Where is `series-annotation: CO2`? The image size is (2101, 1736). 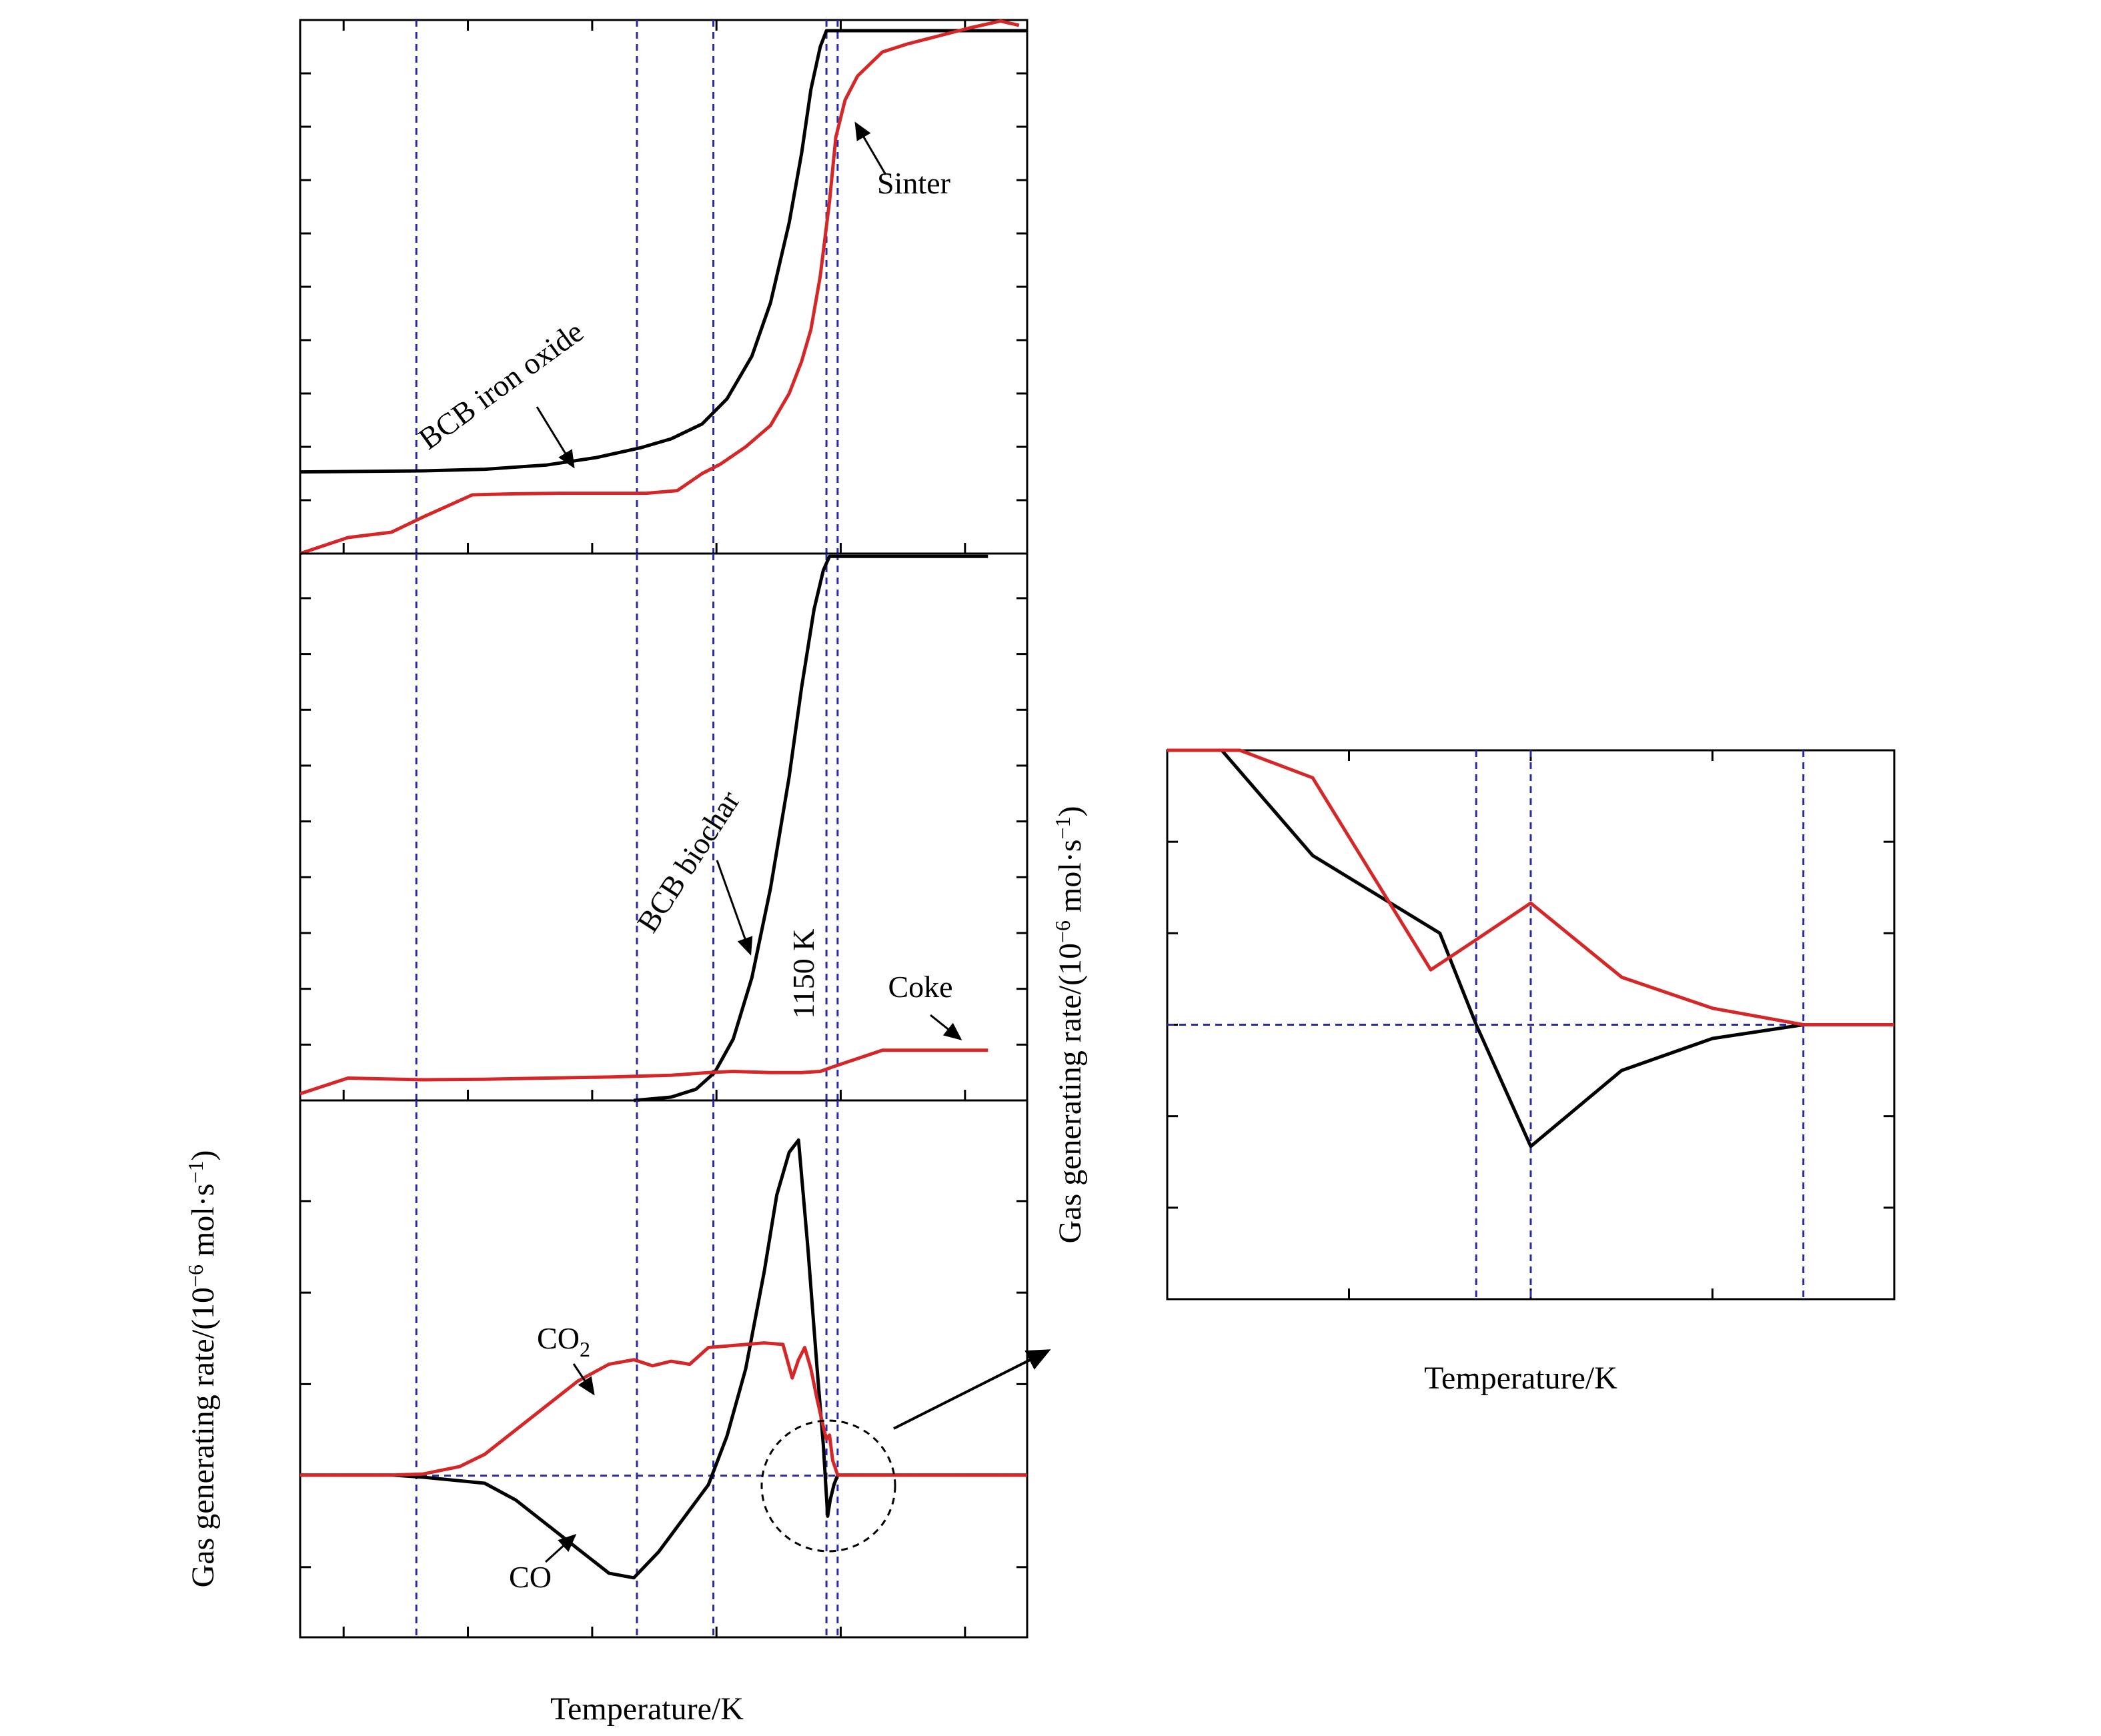
series-annotation: CO2 is located at coordinates (563, 1341).